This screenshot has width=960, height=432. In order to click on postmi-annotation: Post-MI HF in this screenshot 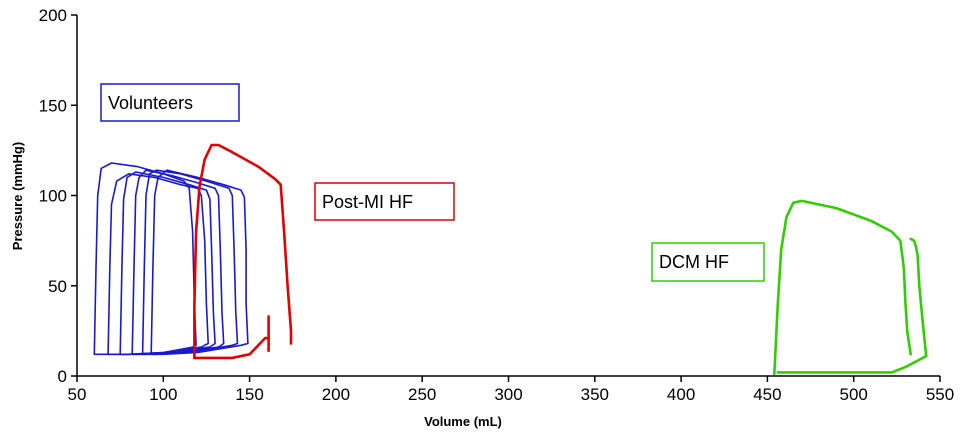, I will do `click(384, 201)`.